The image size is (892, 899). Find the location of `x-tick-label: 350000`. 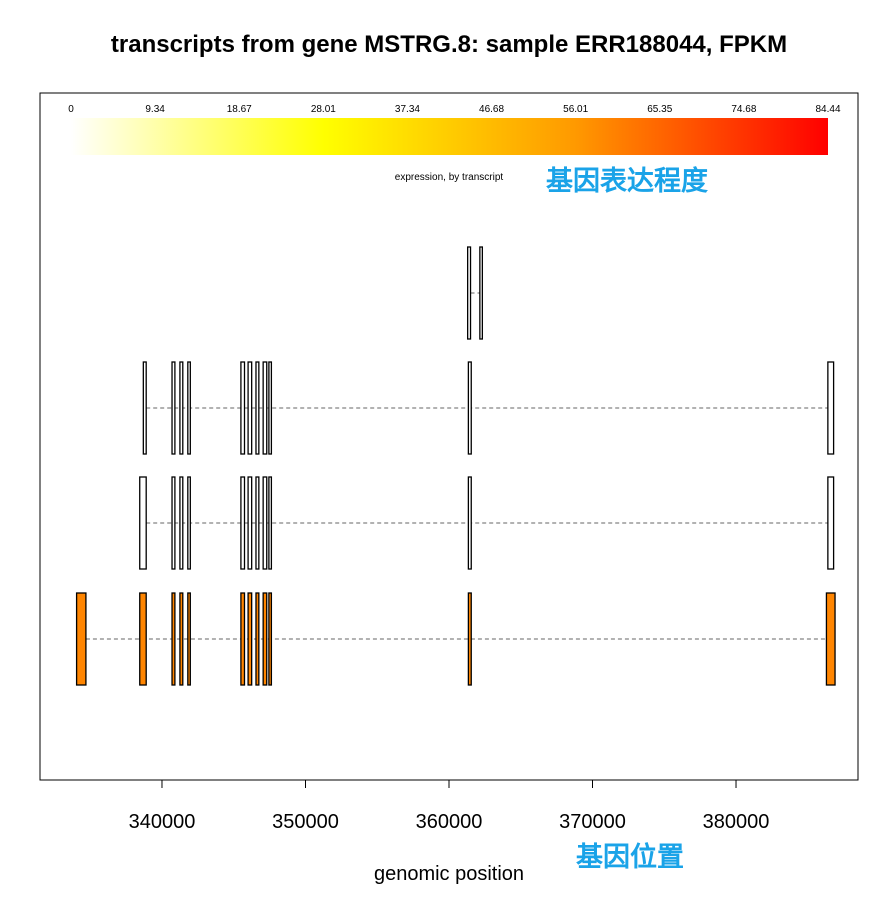

x-tick-label: 350000 is located at coordinates (305, 822).